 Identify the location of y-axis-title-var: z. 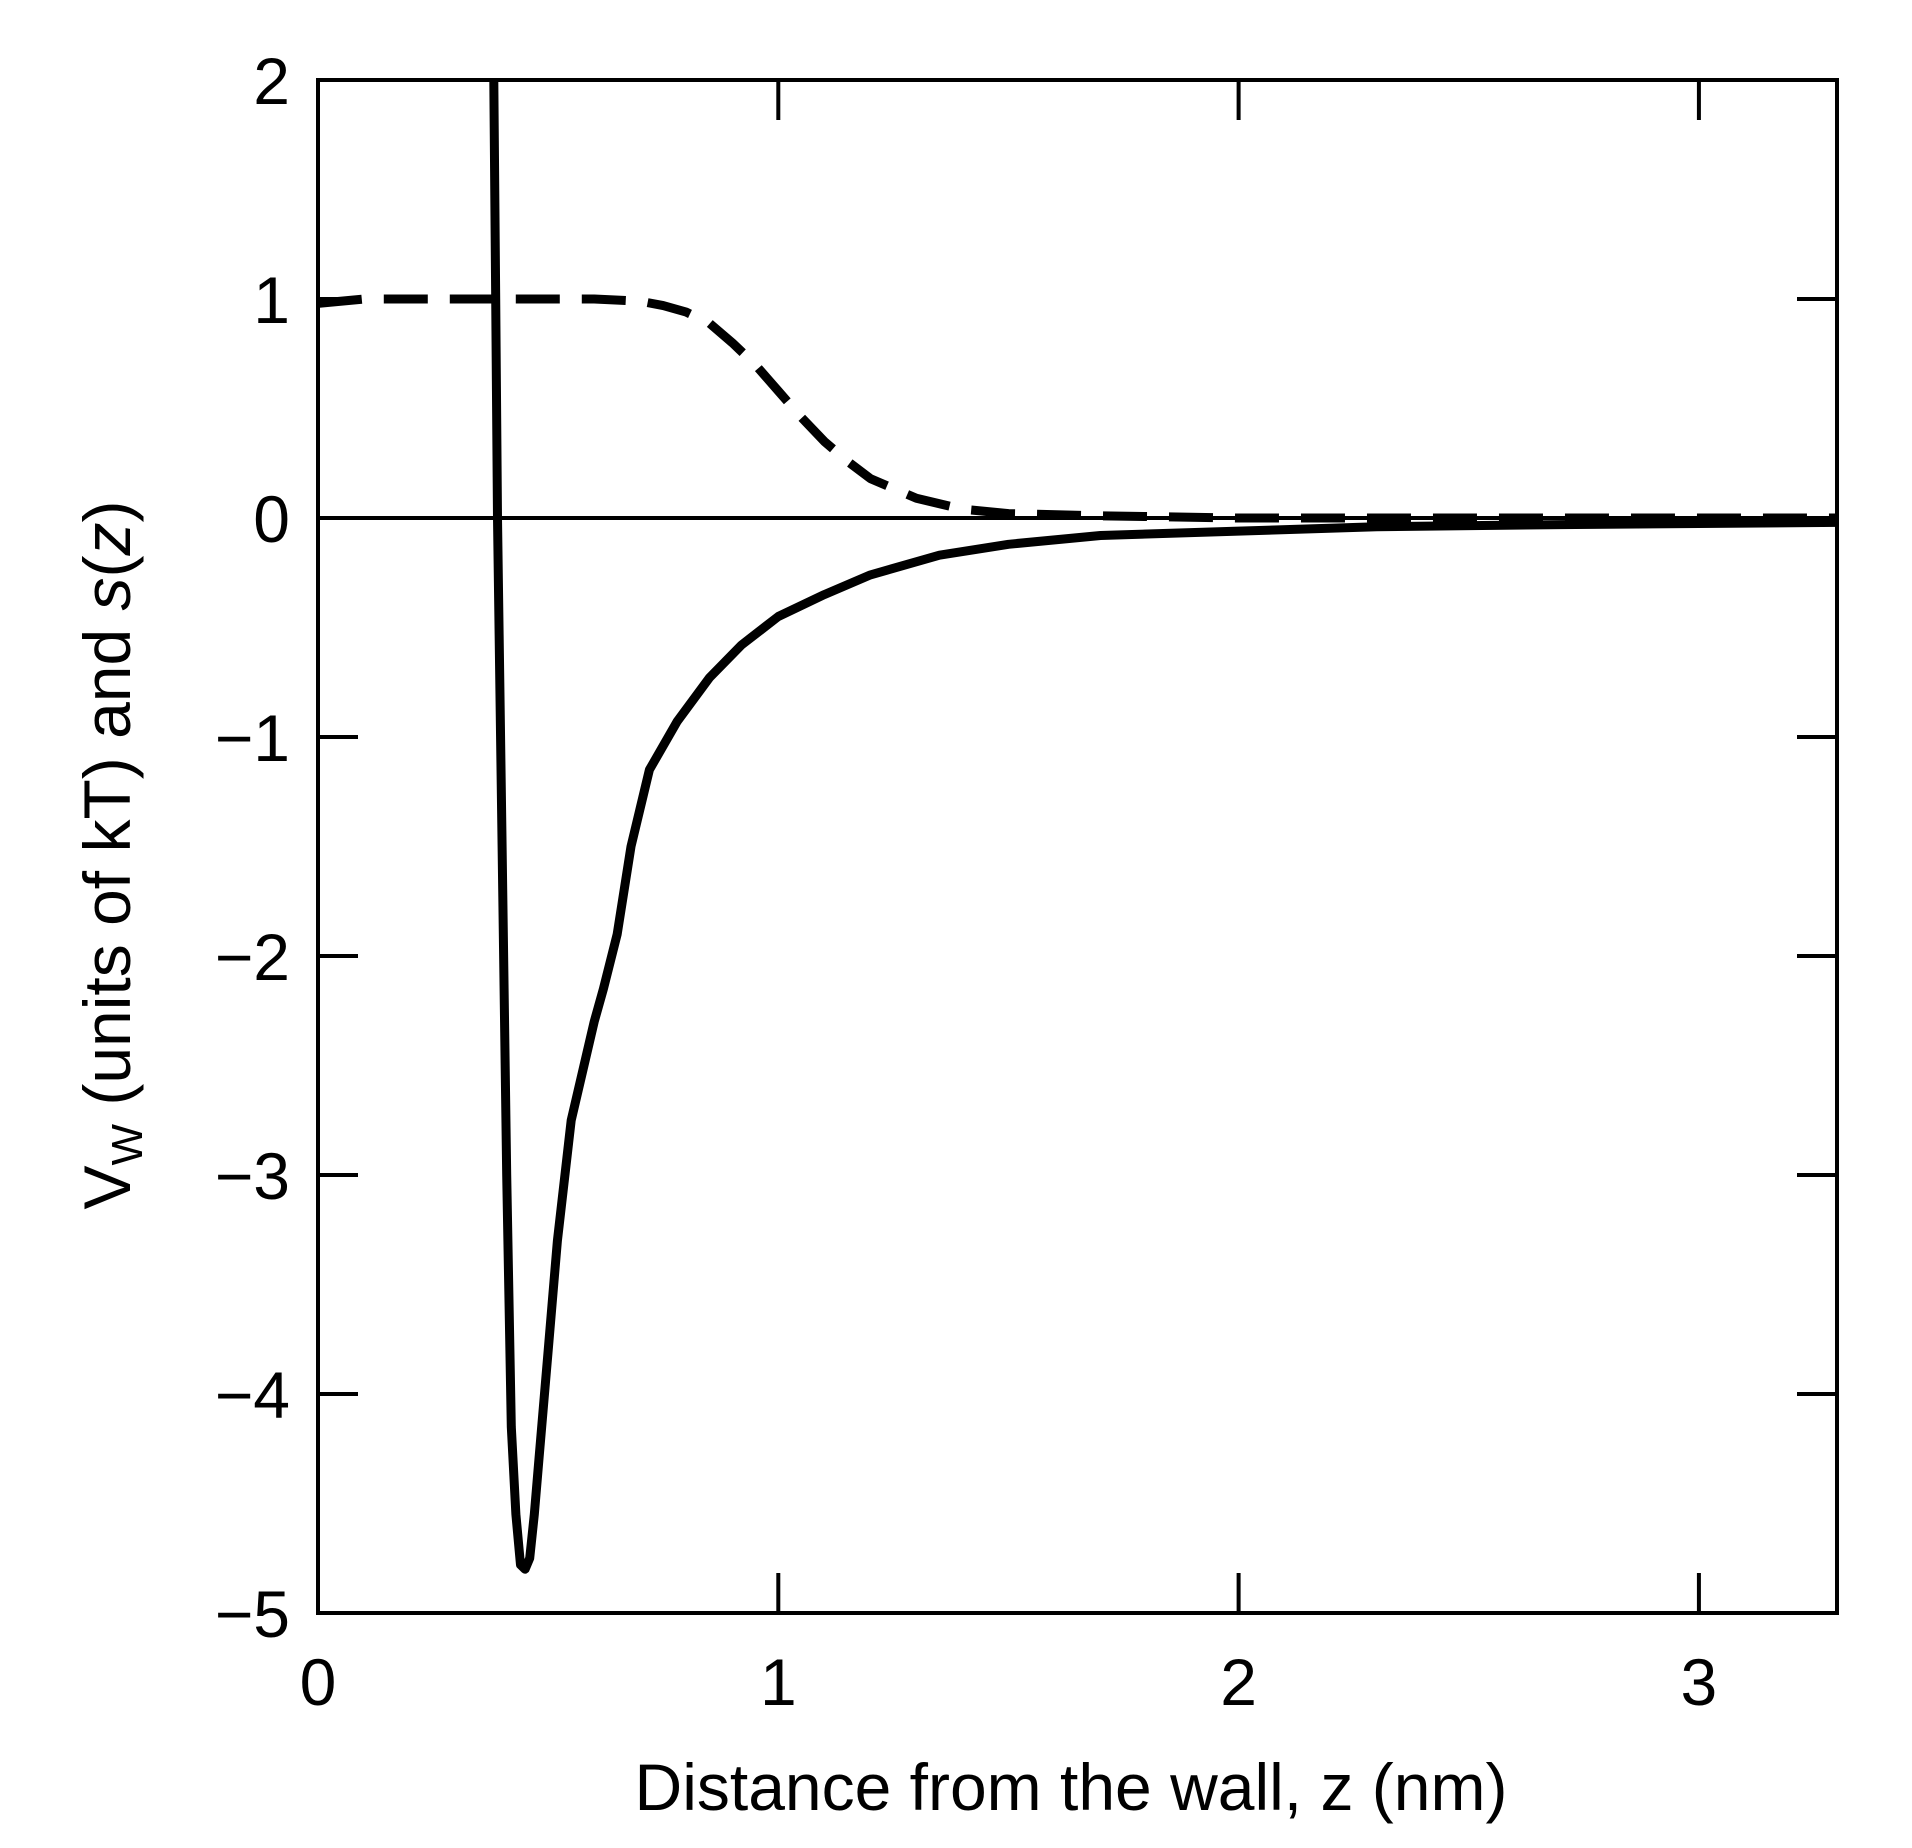
(107, 539).